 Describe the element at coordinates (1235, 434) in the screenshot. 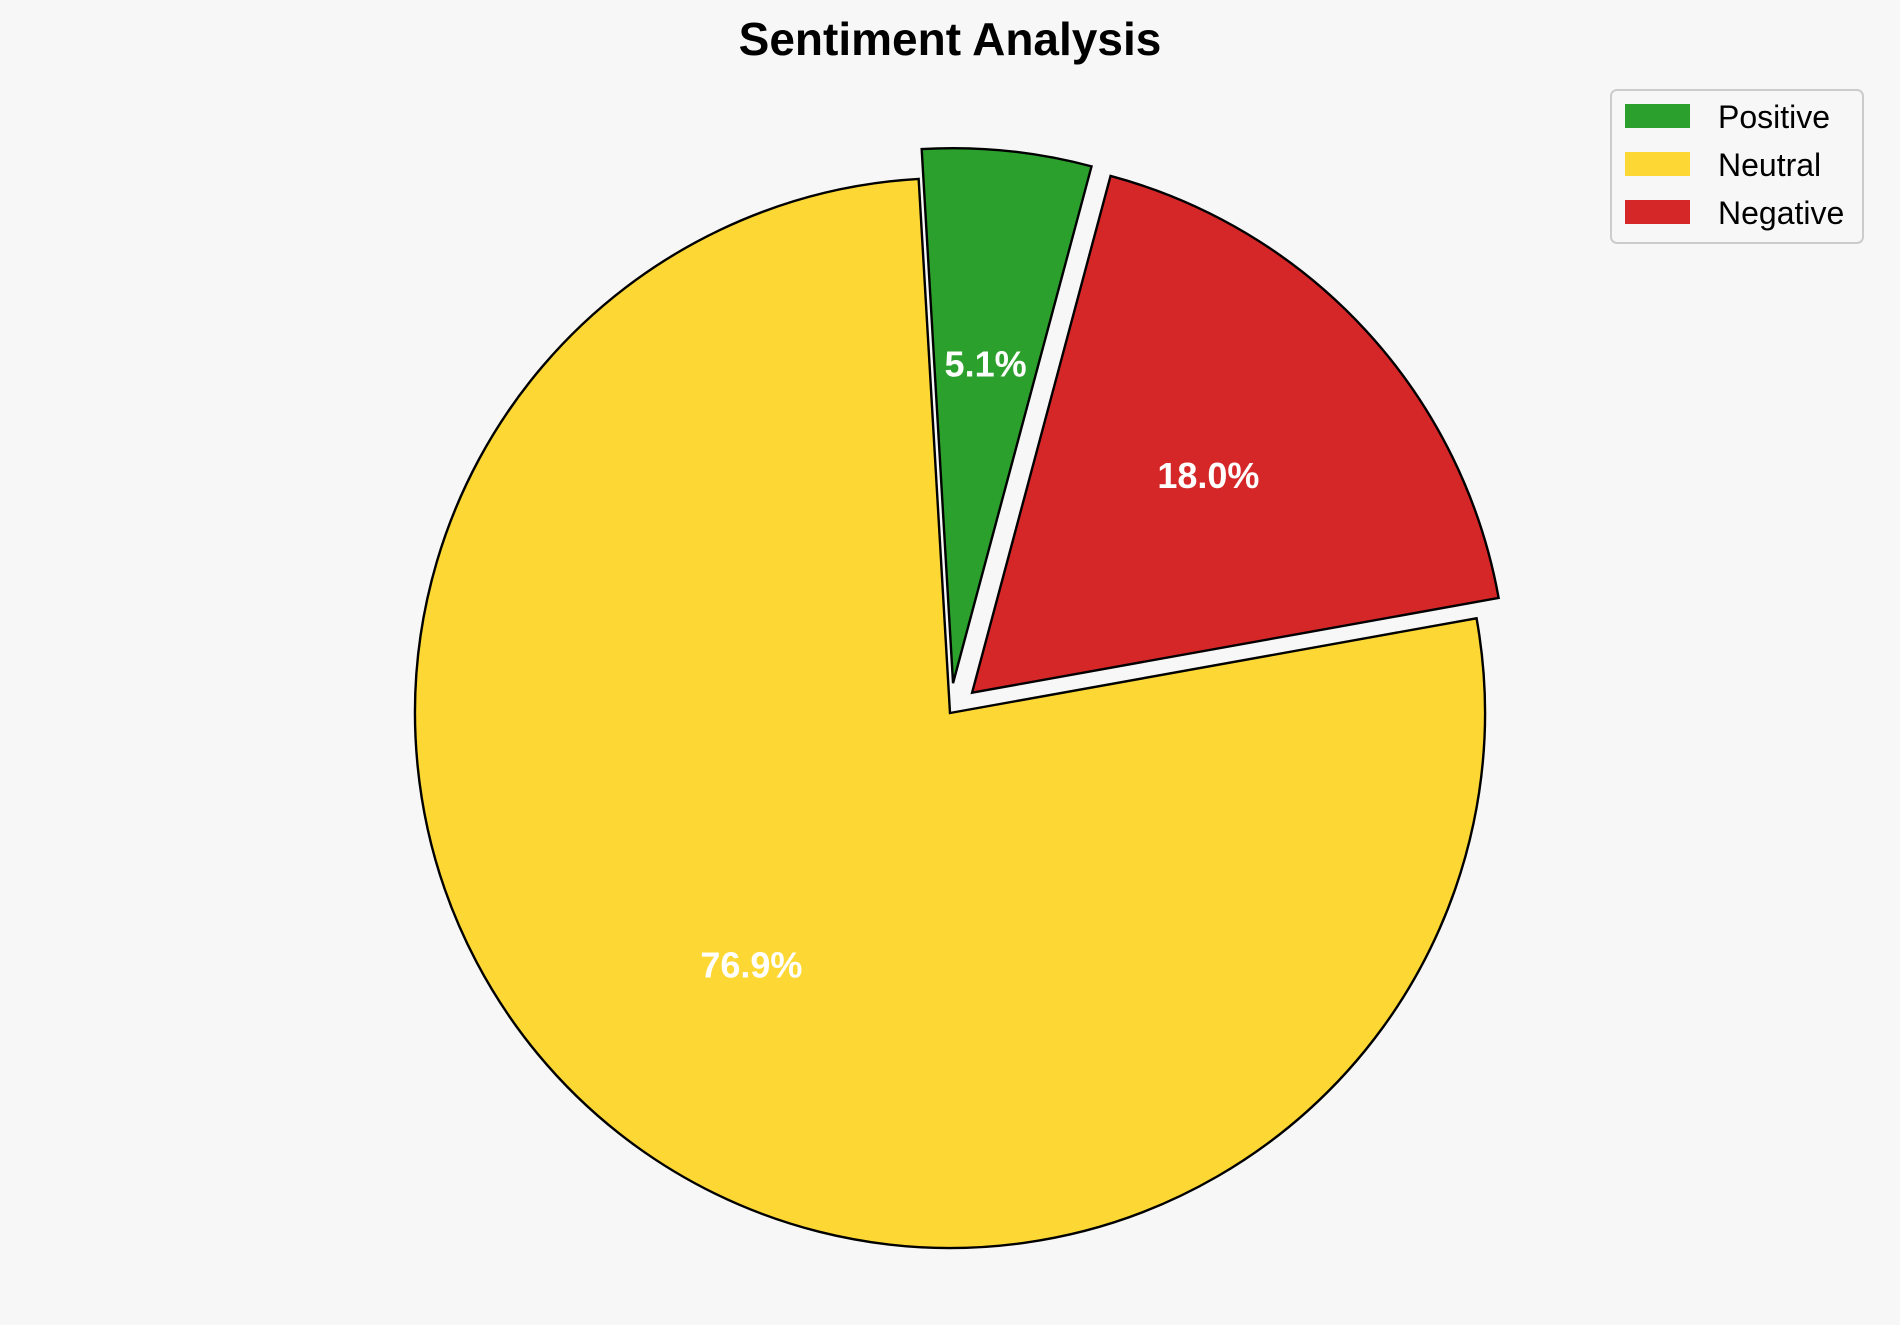

I see `pie-slice-negative` at that location.